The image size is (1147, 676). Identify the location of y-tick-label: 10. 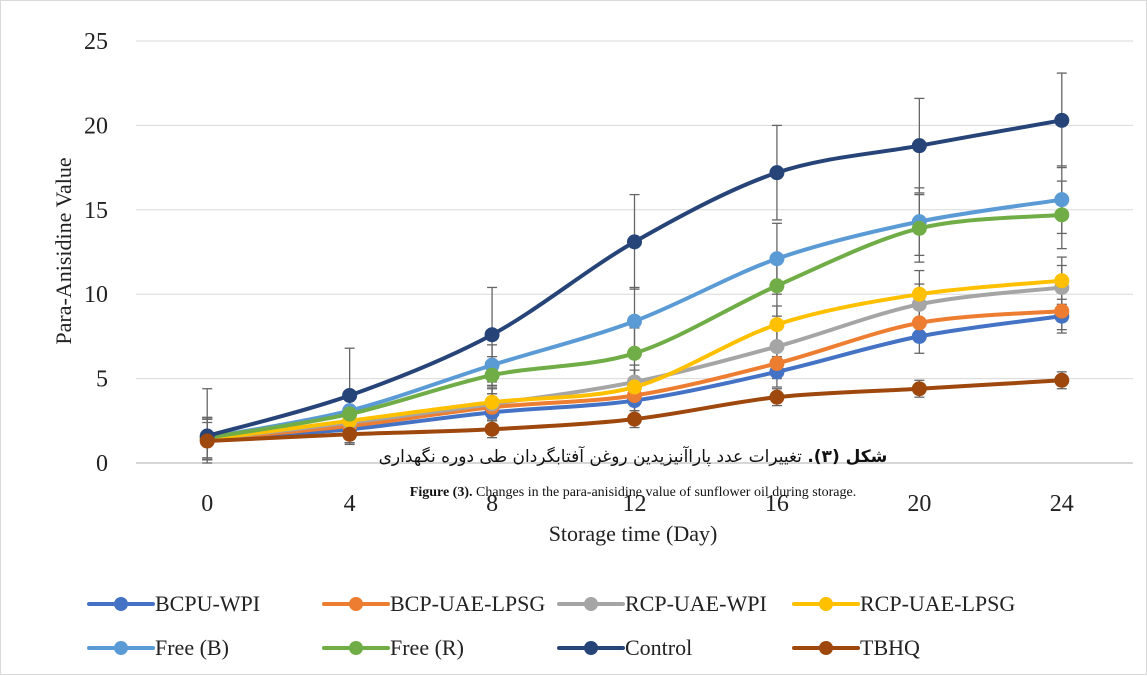
(96, 295).